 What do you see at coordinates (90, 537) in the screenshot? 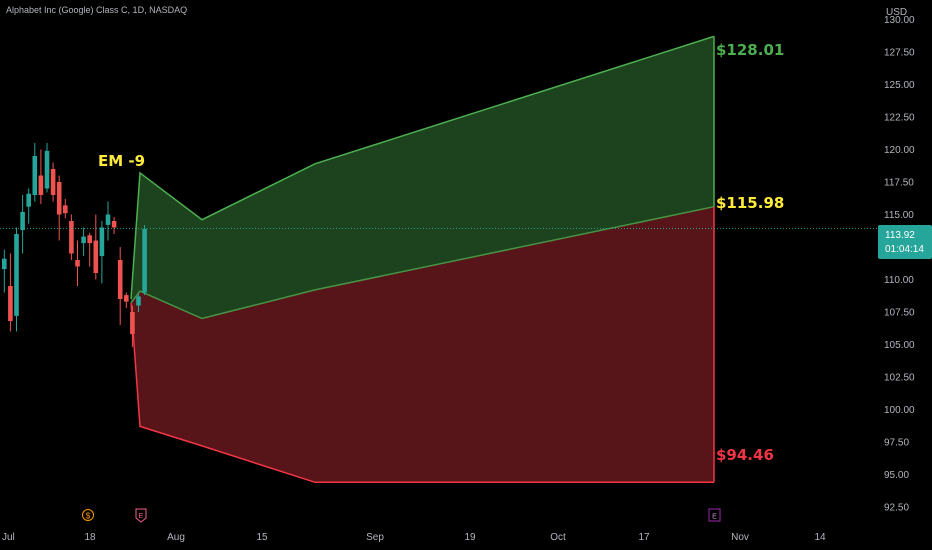
I see `time-label-18: 18` at bounding box center [90, 537].